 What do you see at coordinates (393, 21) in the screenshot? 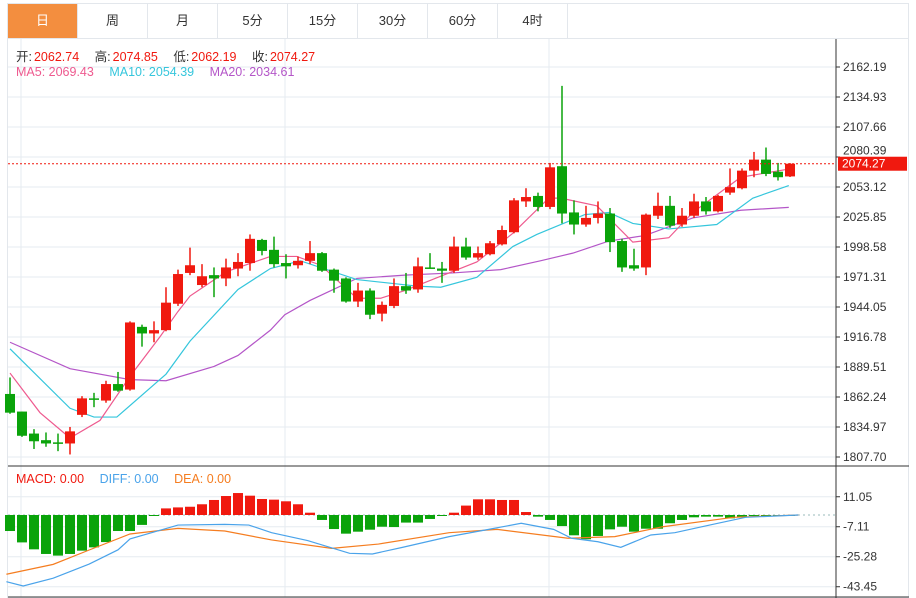
I see `tab-30min: 30分` at bounding box center [393, 21].